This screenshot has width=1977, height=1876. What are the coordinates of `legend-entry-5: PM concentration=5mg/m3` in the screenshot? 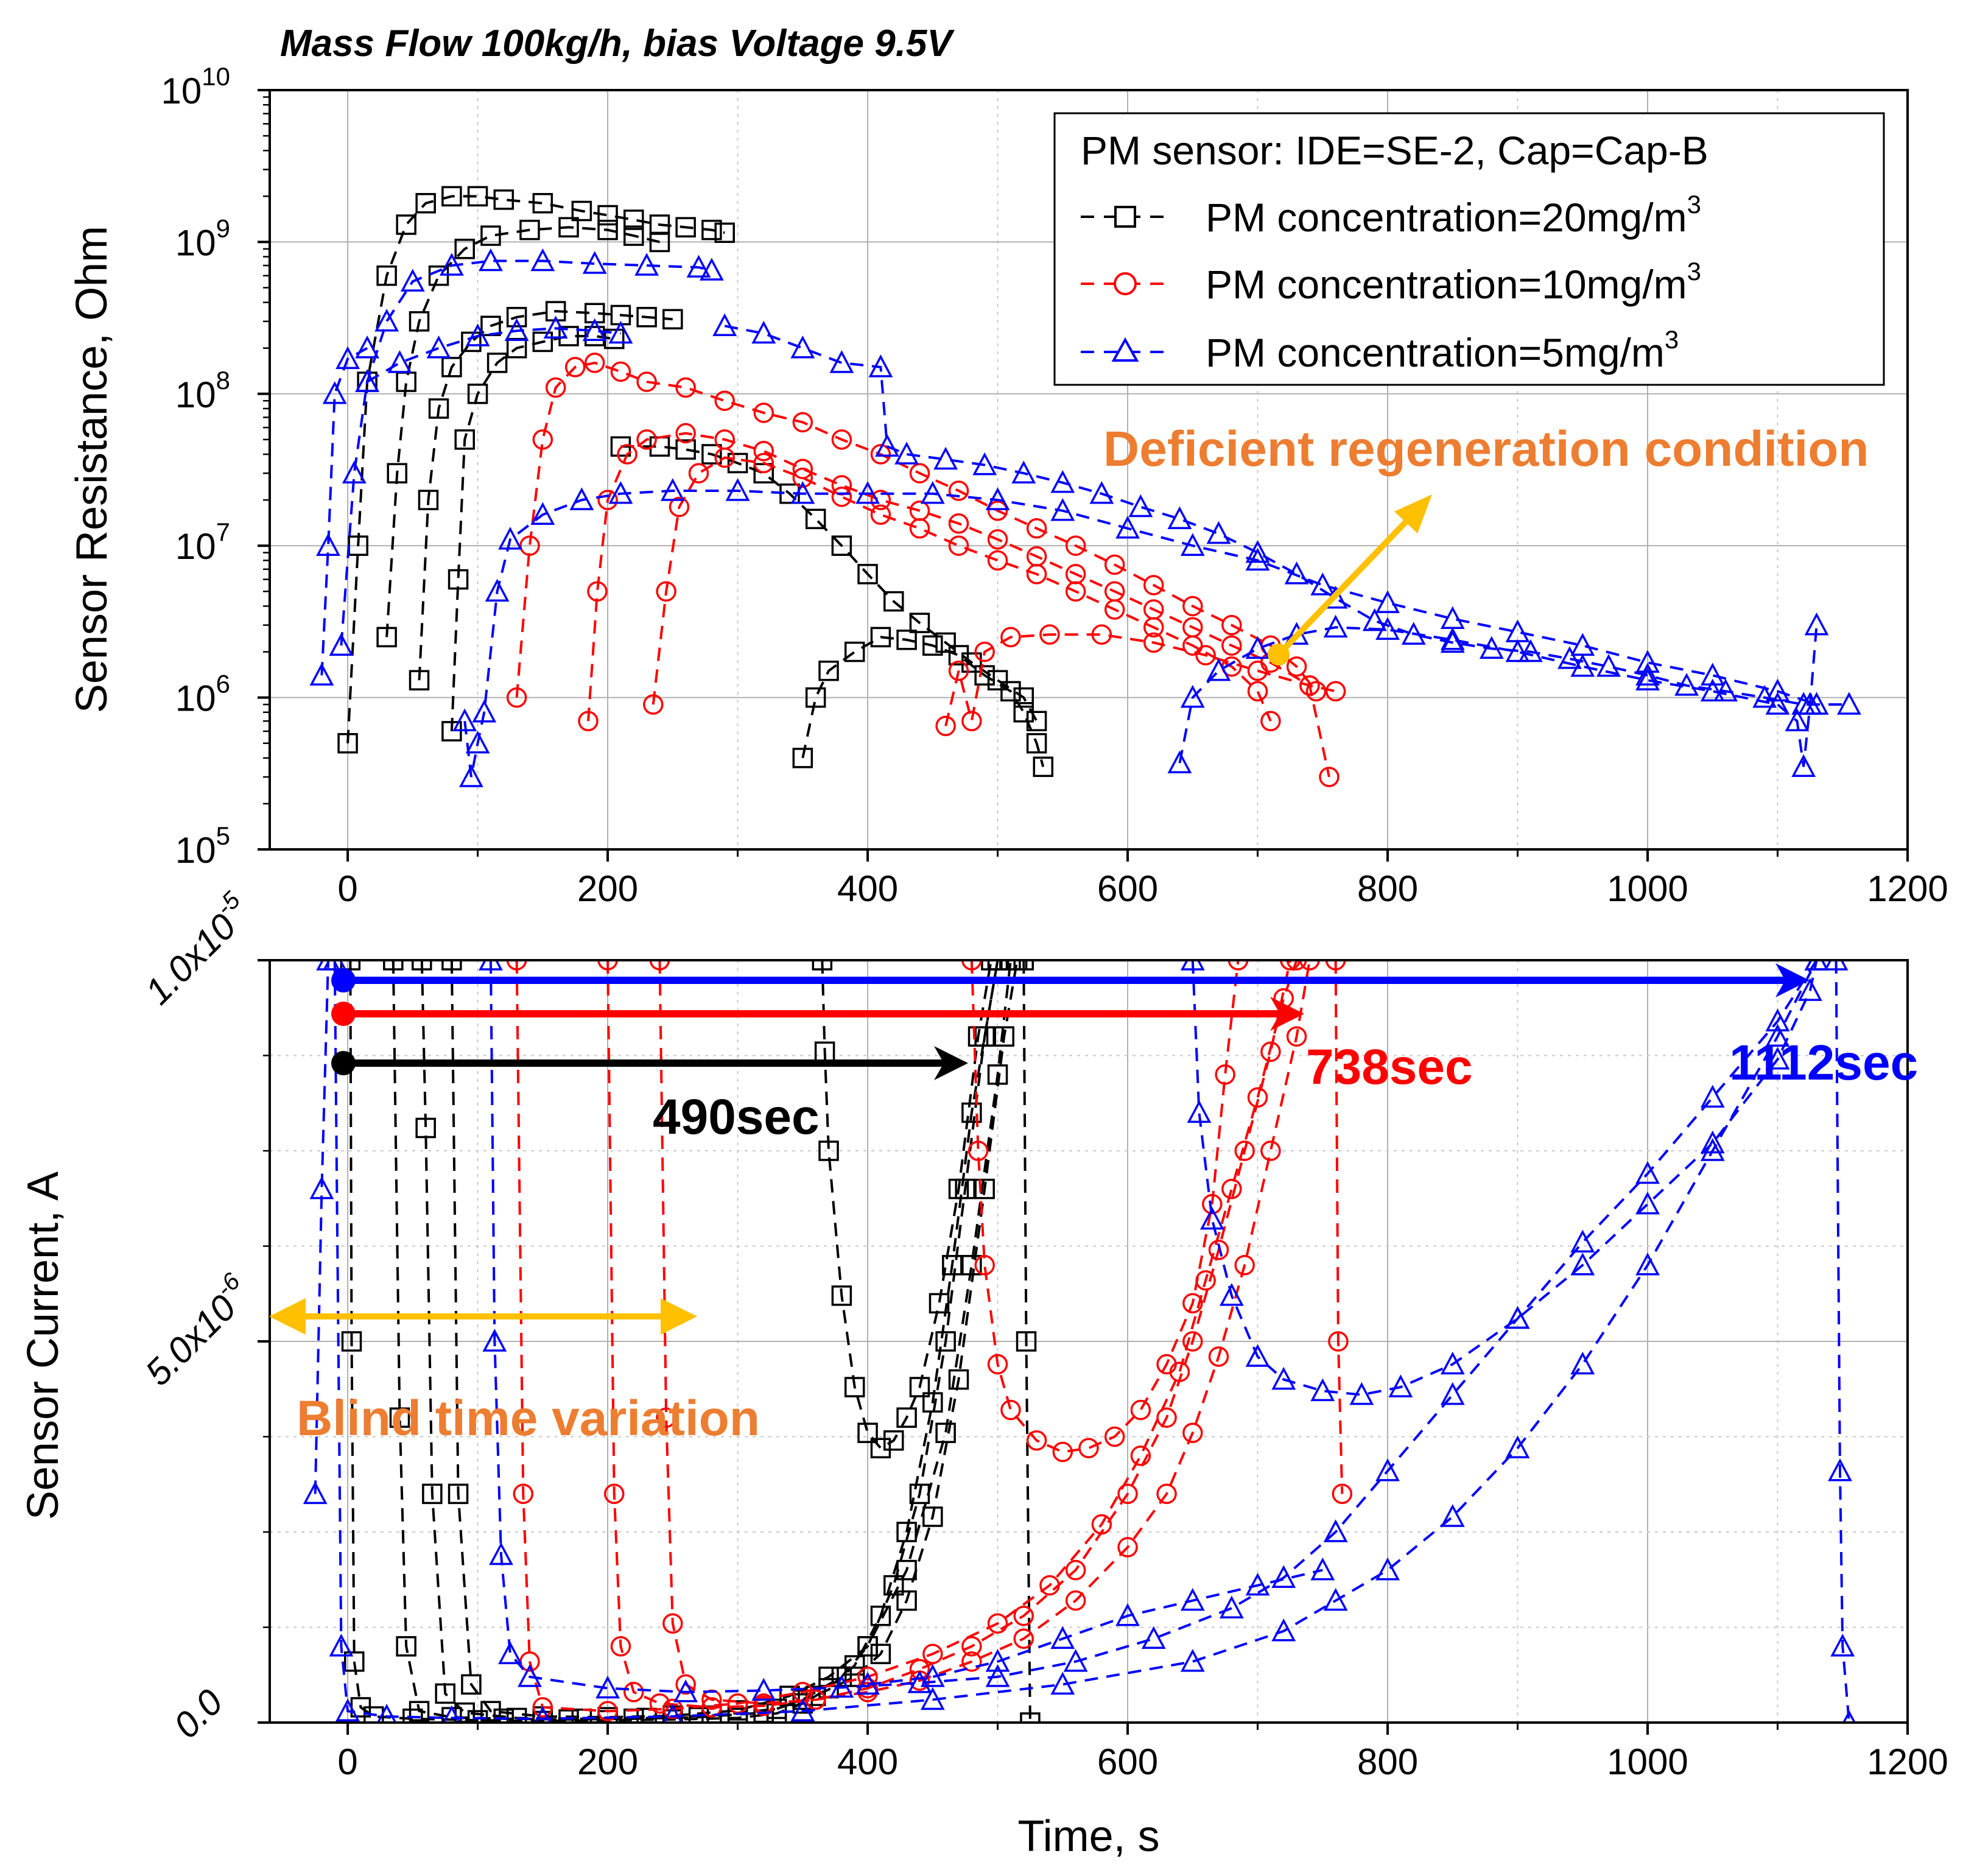 It's located at (1380, 350).